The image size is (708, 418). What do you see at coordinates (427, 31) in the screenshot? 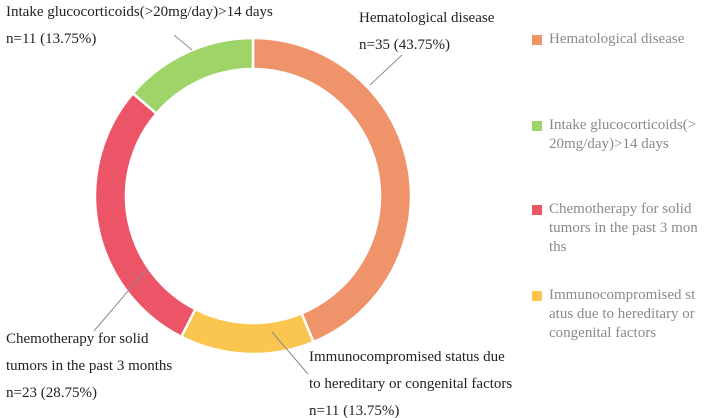
I see `data-label-hematological: Hematological disease n=35 (43.75%)` at bounding box center [427, 31].